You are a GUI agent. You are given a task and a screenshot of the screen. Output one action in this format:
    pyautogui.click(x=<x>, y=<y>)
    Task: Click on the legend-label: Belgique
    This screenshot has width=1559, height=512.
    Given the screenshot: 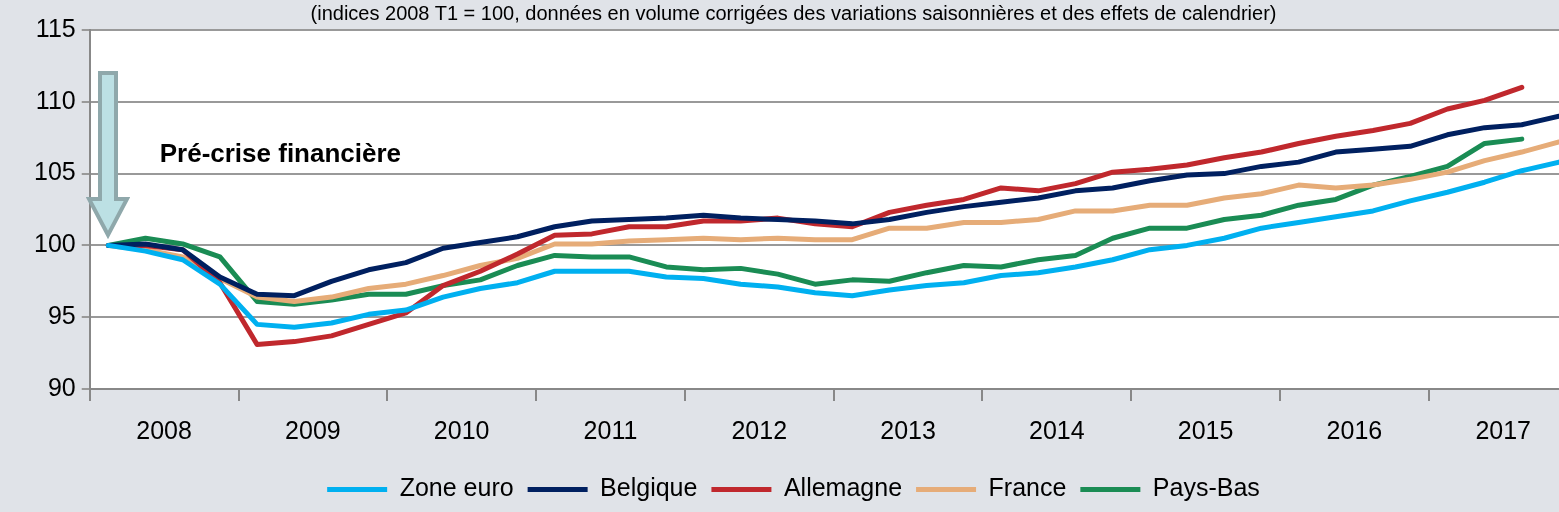 What is the action you would take?
    pyautogui.click(x=649, y=487)
    